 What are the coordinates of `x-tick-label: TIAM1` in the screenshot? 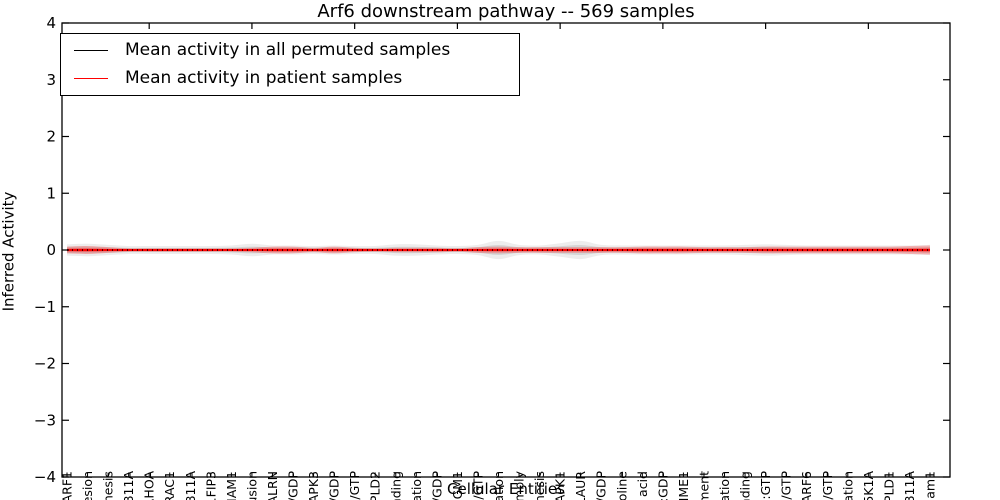 It's located at (231, 485).